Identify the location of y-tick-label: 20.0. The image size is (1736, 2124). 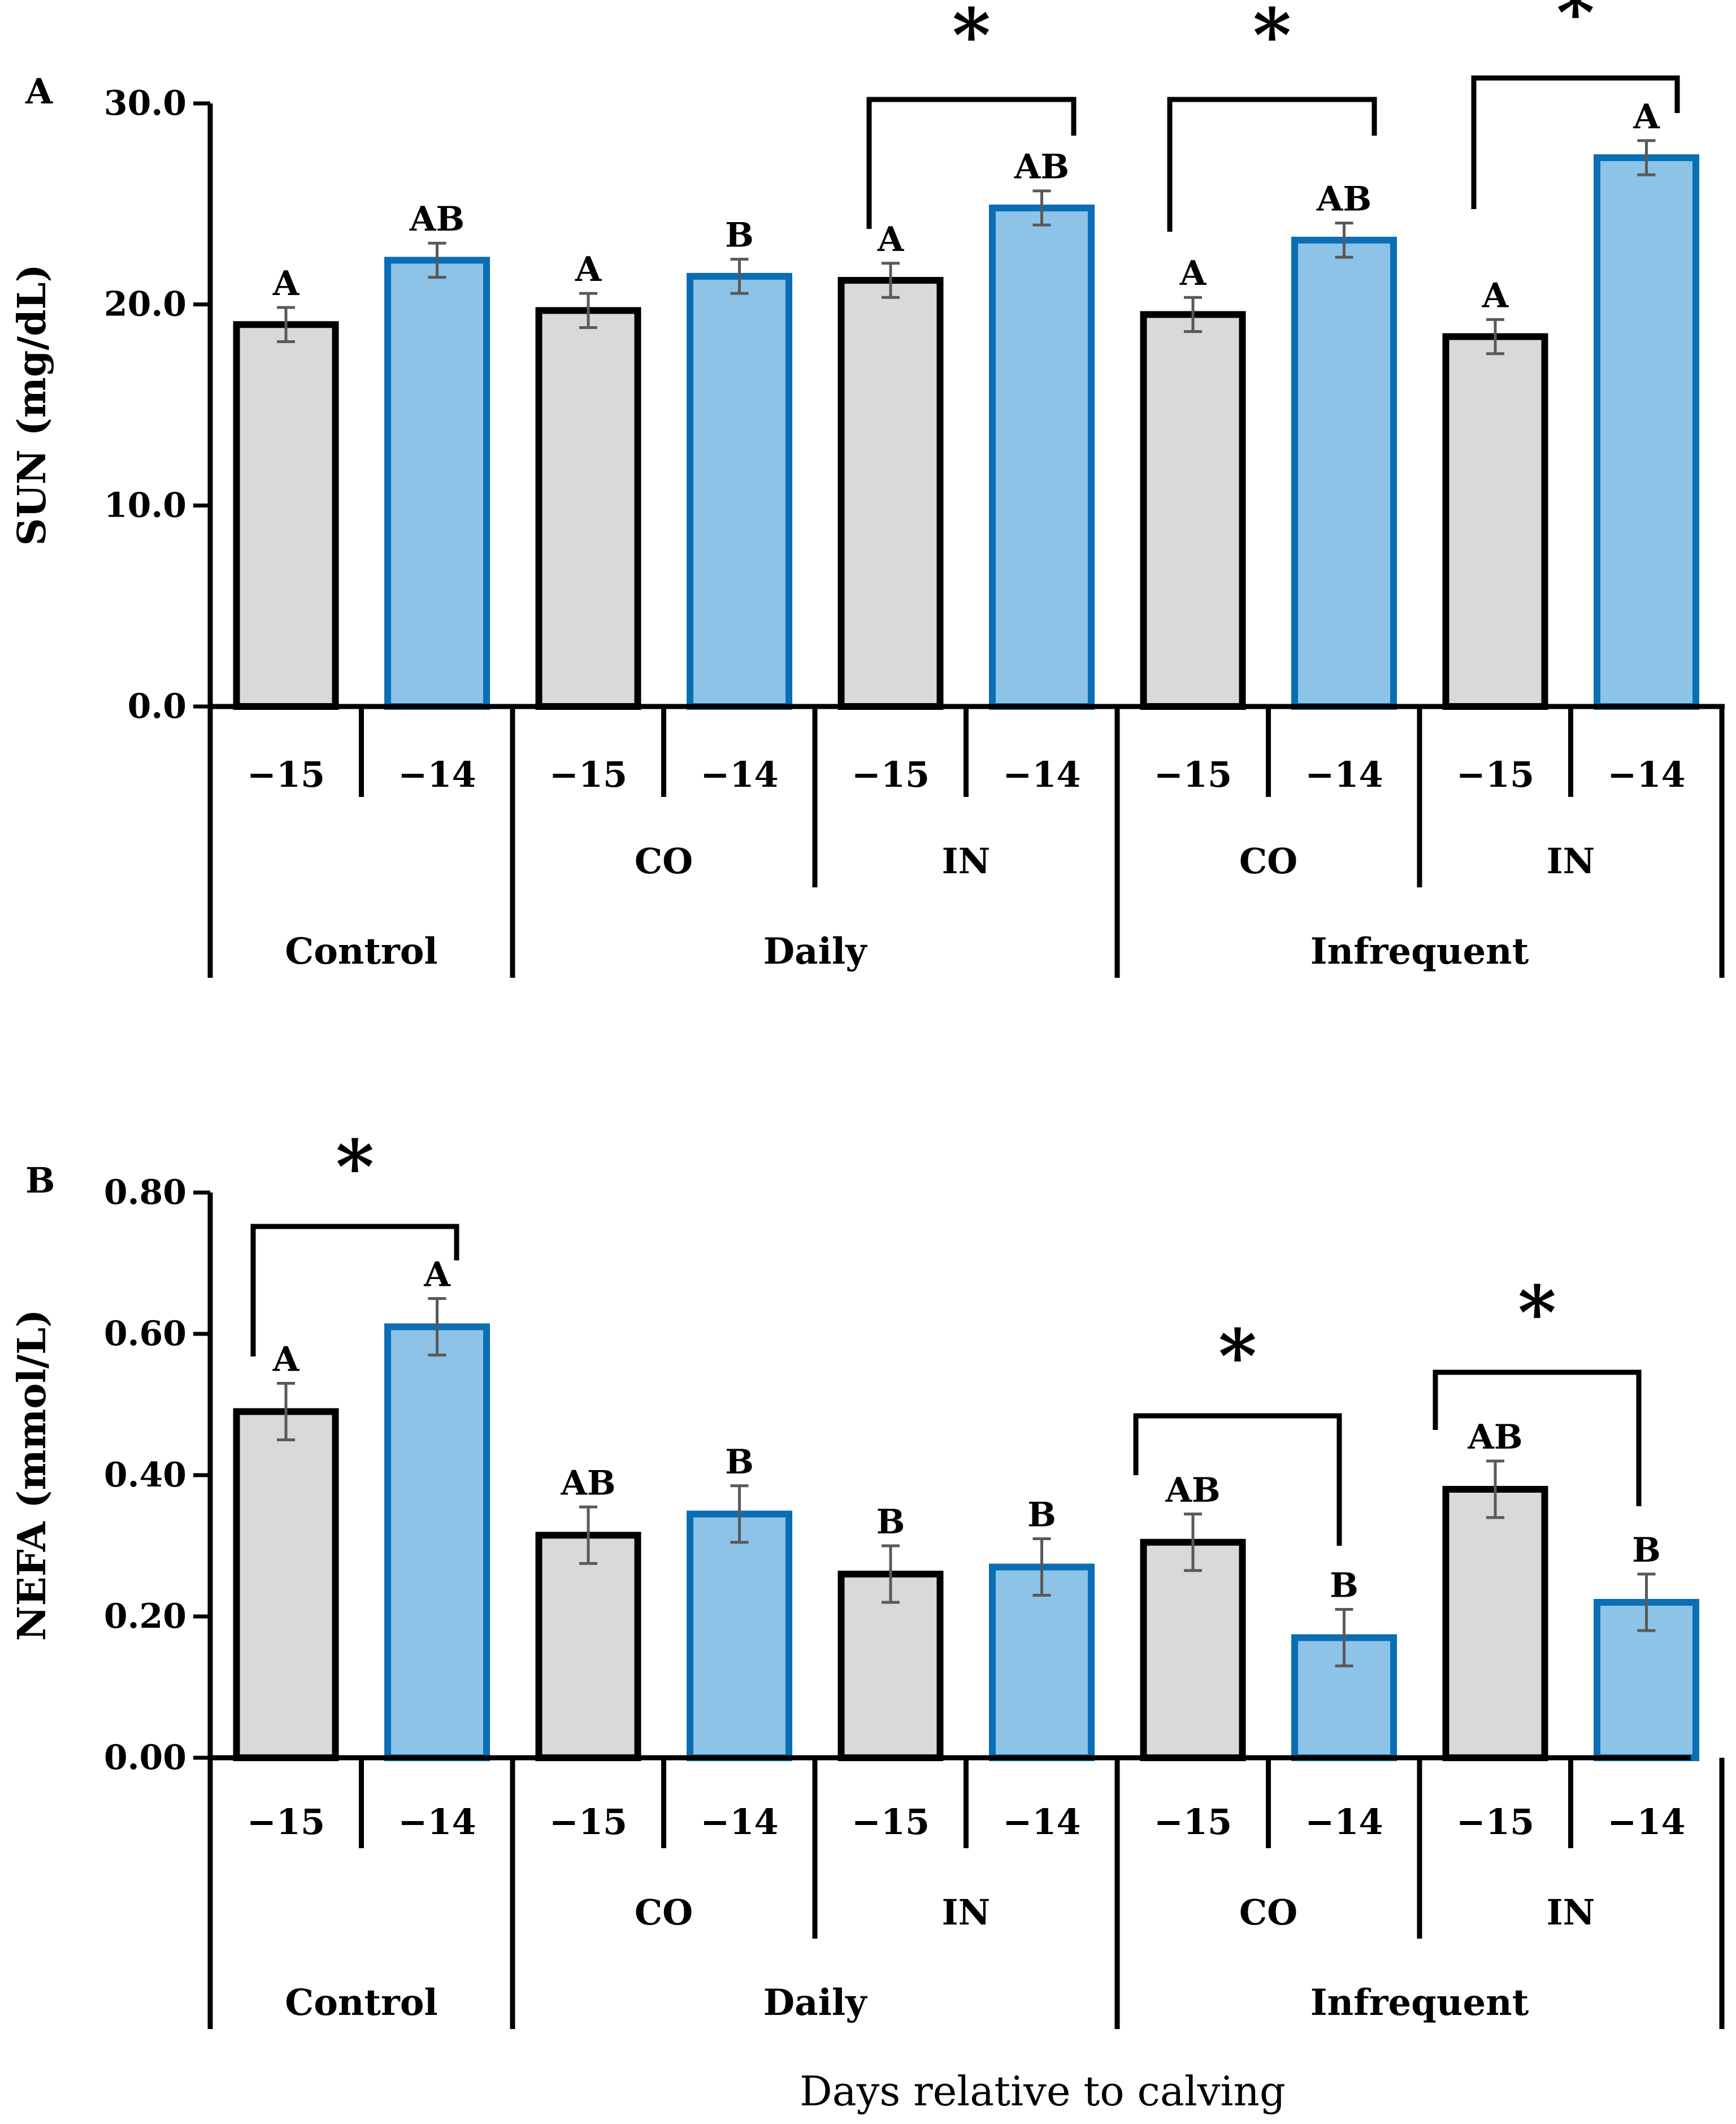
(145, 304).